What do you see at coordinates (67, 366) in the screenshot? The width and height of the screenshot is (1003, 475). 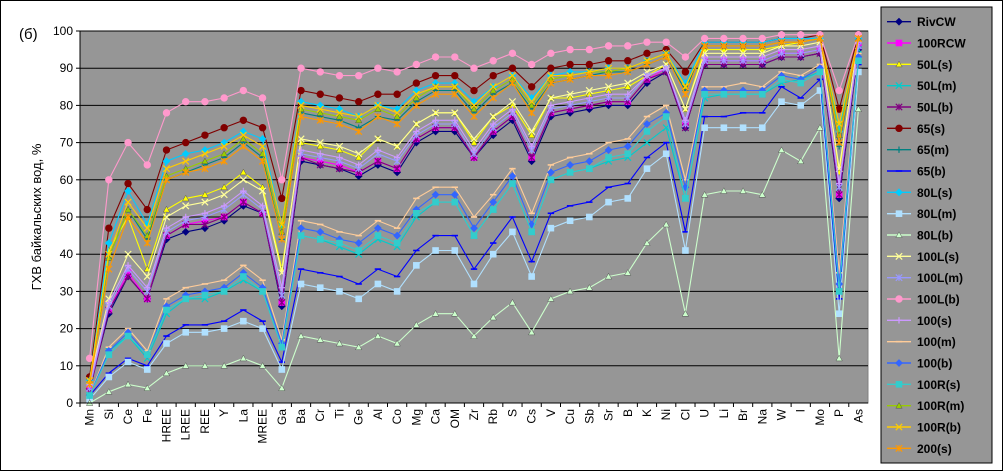 I see `y-tick-label: 10` at bounding box center [67, 366].